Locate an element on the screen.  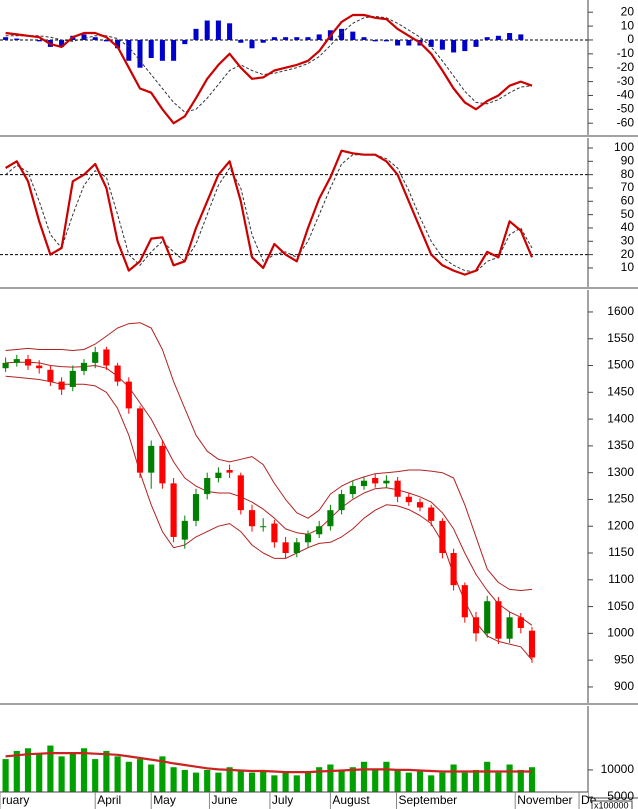
y-tick-label: 1500 is located at coordinates (620, 365).